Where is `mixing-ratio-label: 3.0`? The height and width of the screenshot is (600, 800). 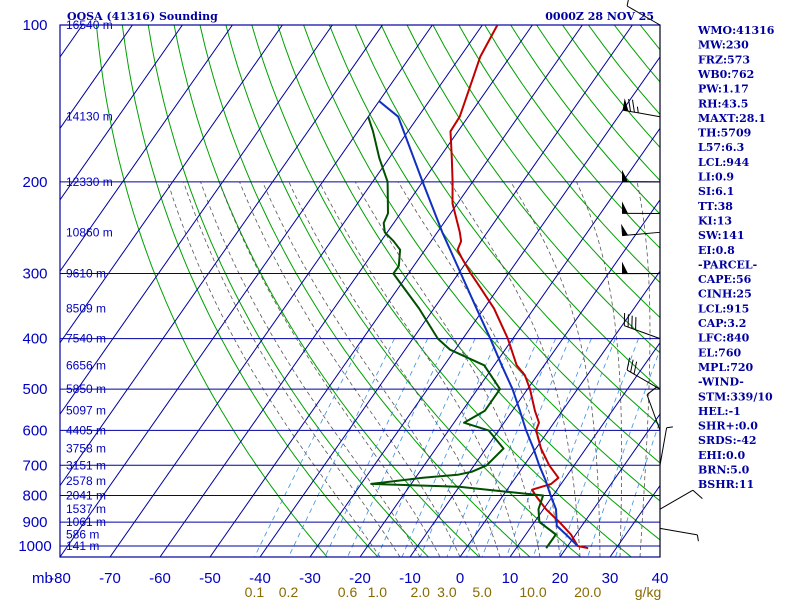 mixing-ratio-label: 3.0 is located at coordinates (447, 592).